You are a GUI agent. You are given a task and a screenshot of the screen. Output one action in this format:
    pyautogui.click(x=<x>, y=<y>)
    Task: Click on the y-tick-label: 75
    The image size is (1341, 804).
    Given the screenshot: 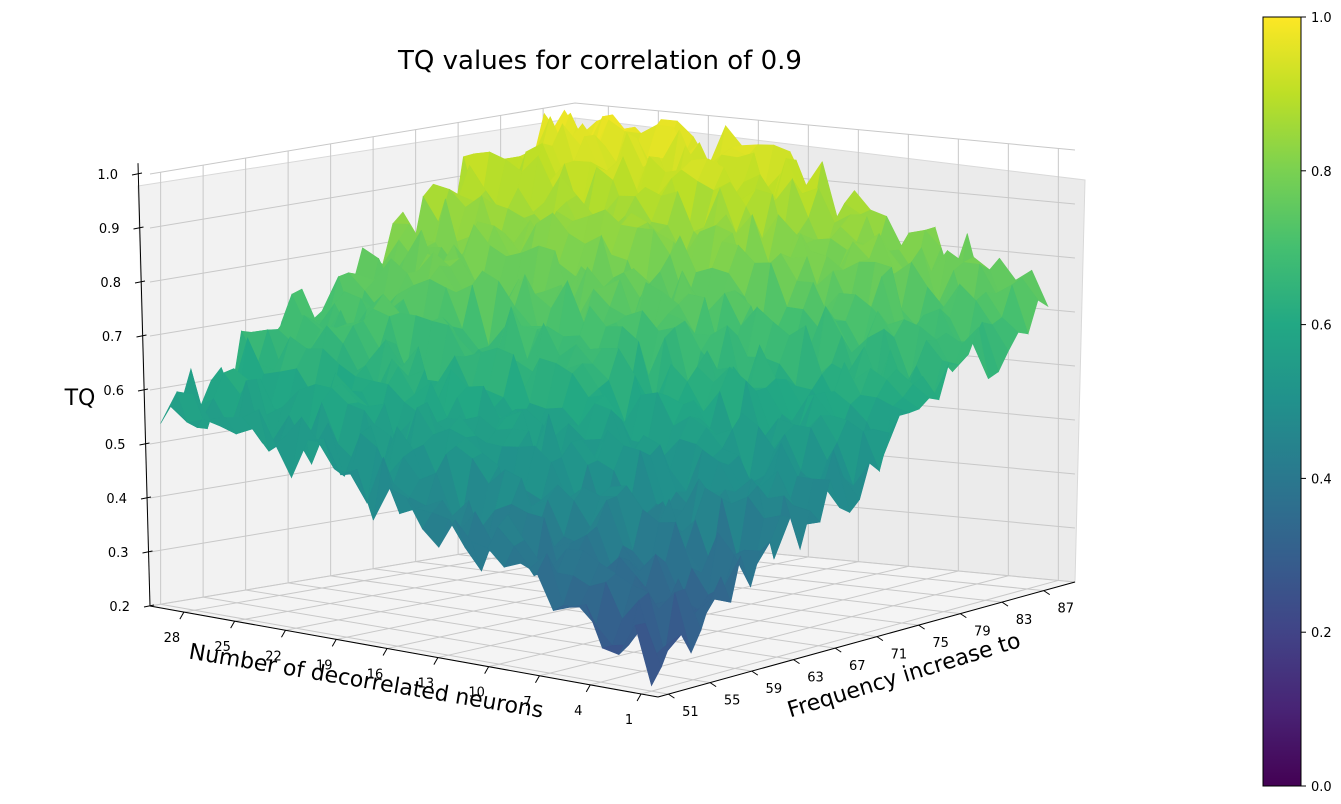 What is the action you would take?
    pyautogui.click(x=940, y=643)
    